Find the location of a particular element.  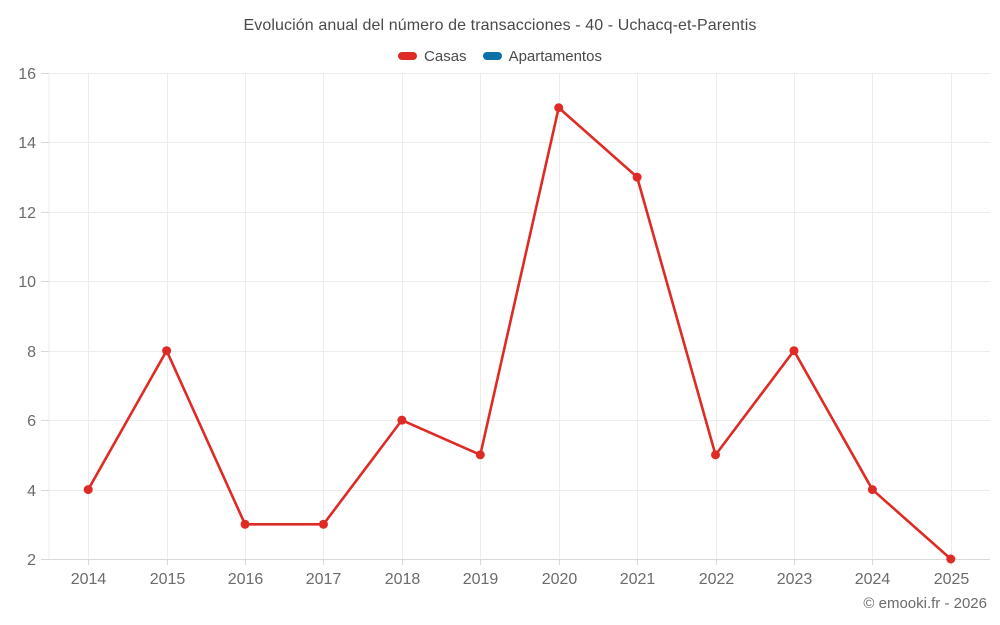

x-tick-label: 2022 is located at coordinates (717, 579).